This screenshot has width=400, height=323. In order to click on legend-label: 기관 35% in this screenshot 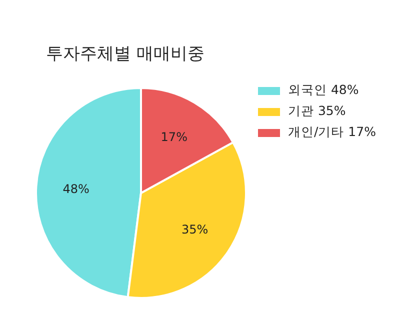, I will do `click(317, 111)`.